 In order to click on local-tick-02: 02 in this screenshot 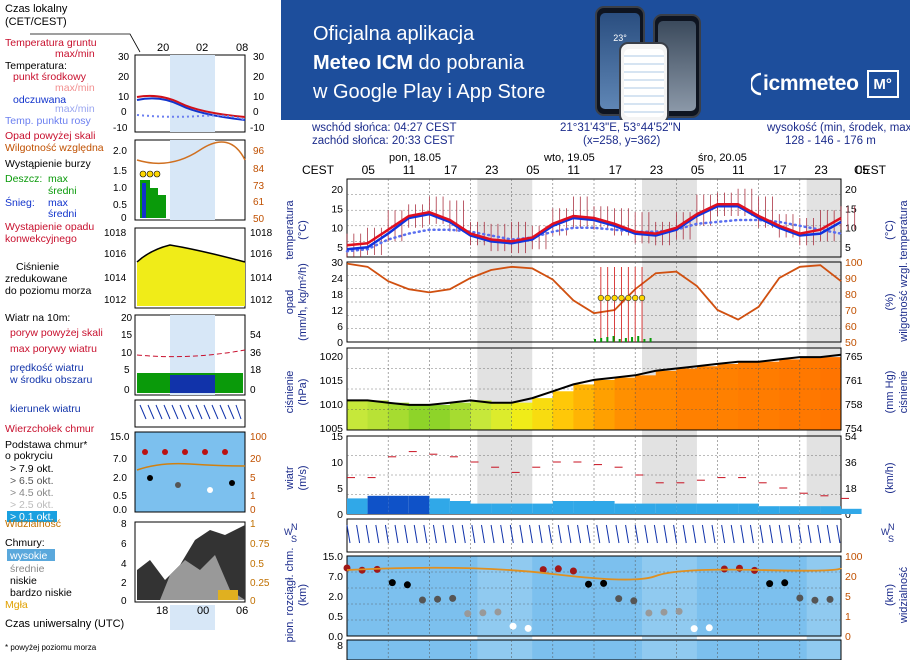, I will do `click(202, 48)`.